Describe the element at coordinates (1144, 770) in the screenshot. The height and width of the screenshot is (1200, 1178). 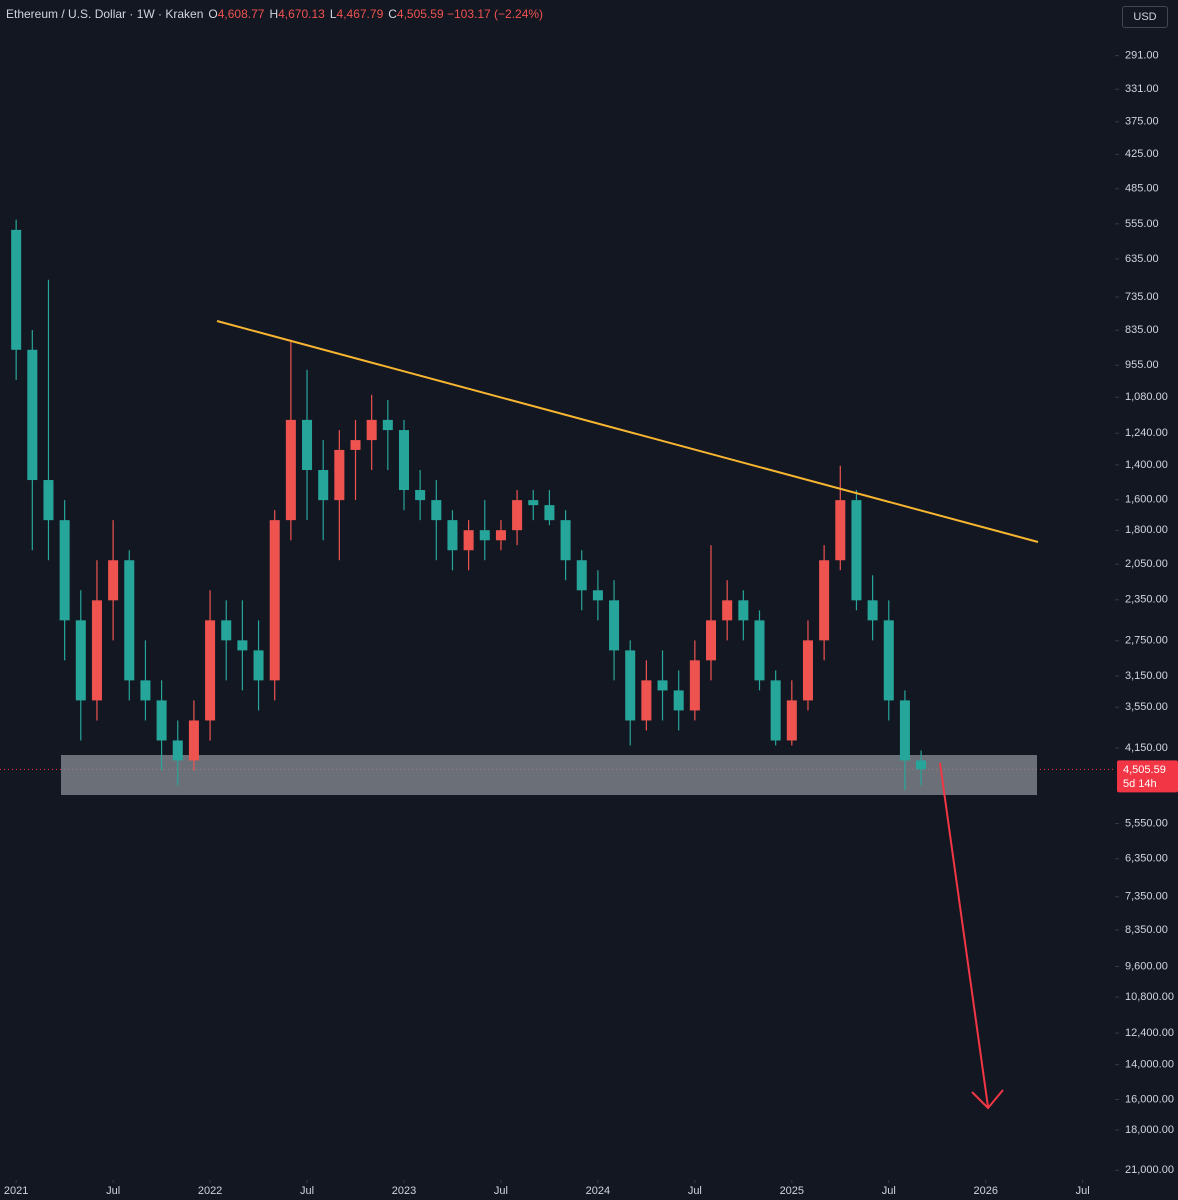
I see `price-tag-label: 4,505.59` at that location.